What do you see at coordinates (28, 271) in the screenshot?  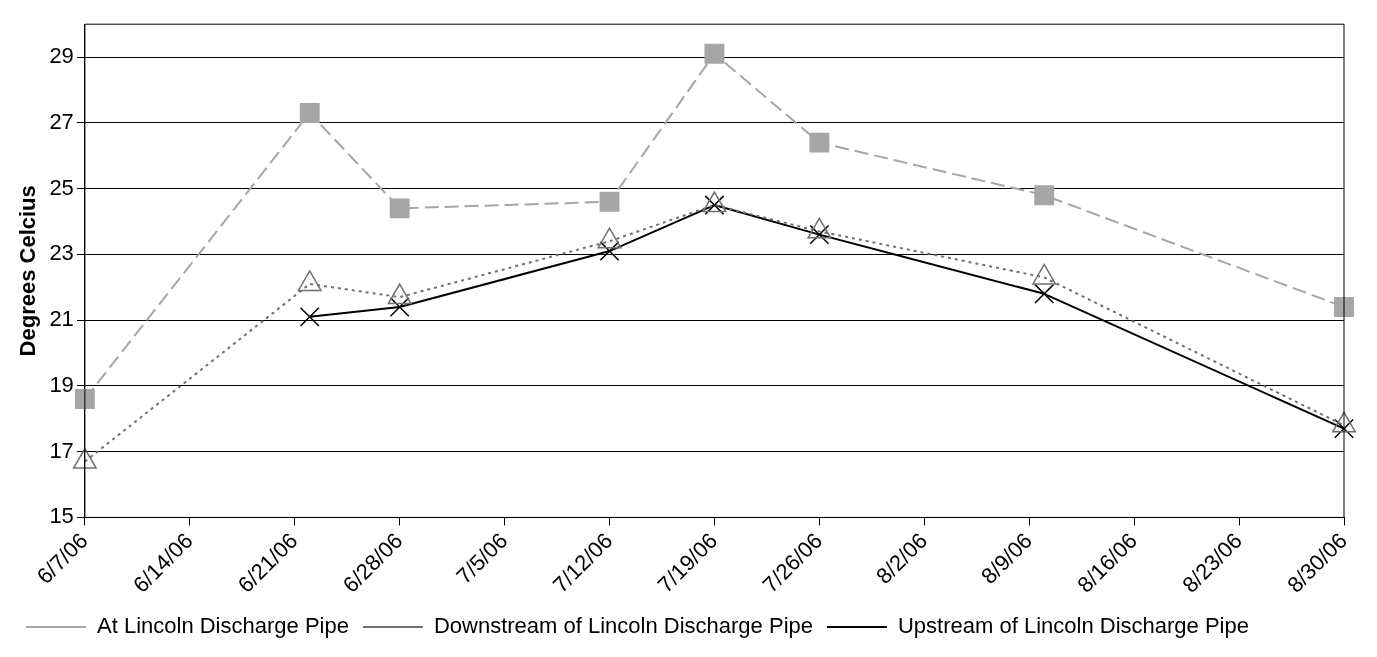 I see `y-axis-title: Degrees Celcius` at bounding box center [28, 271].